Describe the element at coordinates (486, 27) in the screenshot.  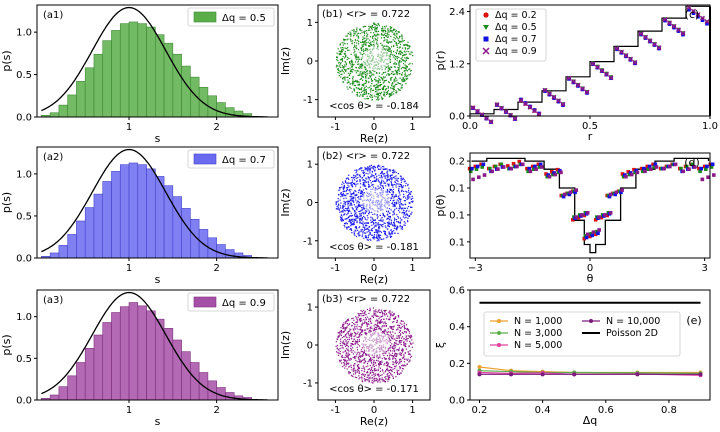
I see `legend-marker` at that location.